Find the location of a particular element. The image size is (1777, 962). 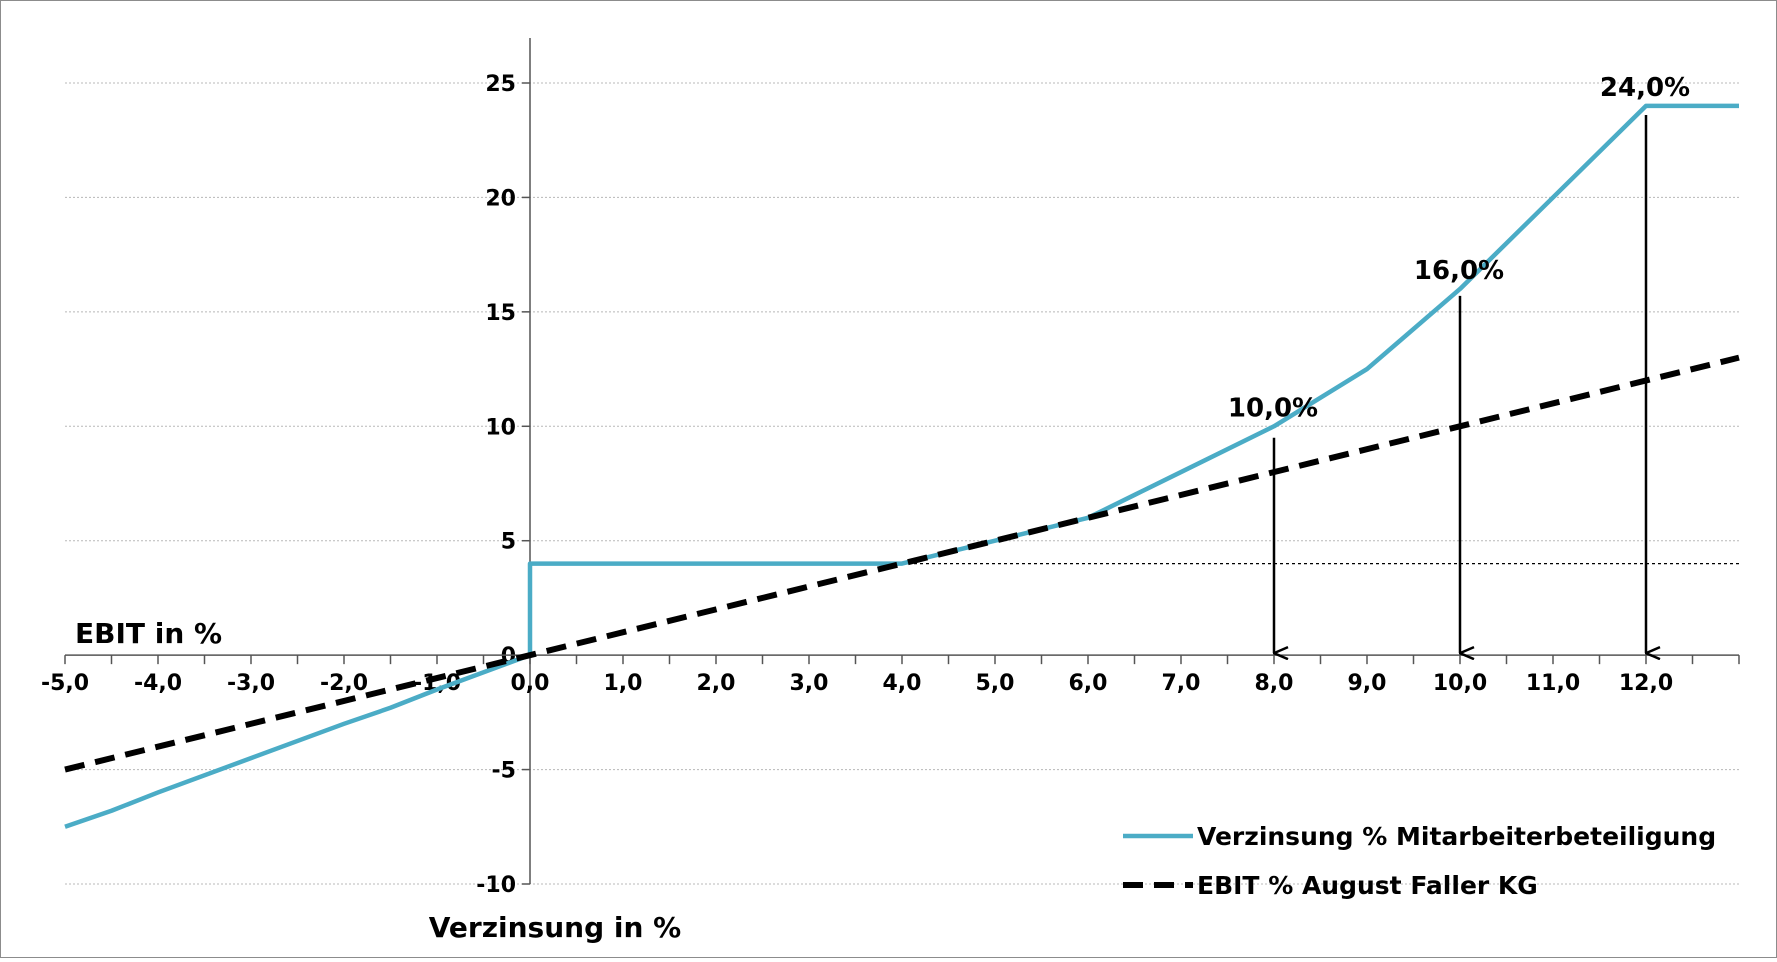

x-tick-label: 4,0 is located at coordinates (902, 683).